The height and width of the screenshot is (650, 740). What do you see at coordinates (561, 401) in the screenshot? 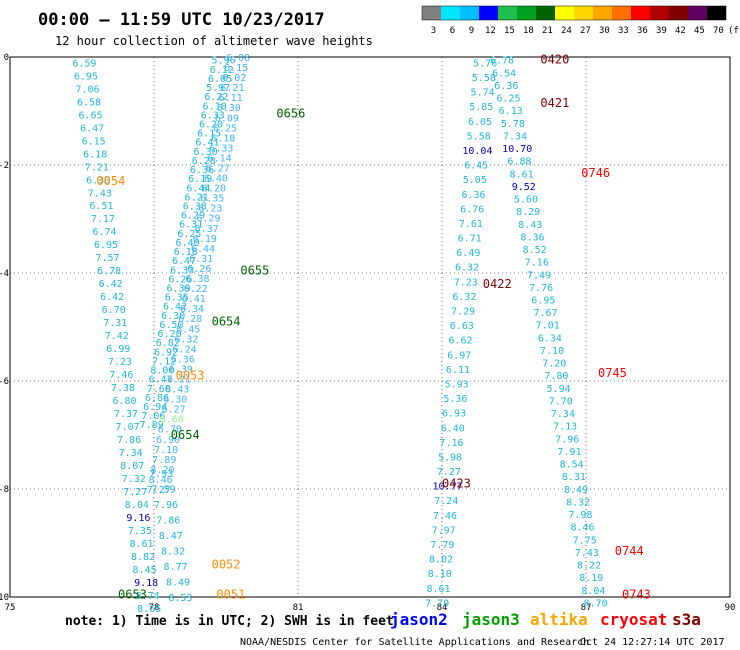
I see `wave-height-value: 7.70` at bounding box center [561, 401].